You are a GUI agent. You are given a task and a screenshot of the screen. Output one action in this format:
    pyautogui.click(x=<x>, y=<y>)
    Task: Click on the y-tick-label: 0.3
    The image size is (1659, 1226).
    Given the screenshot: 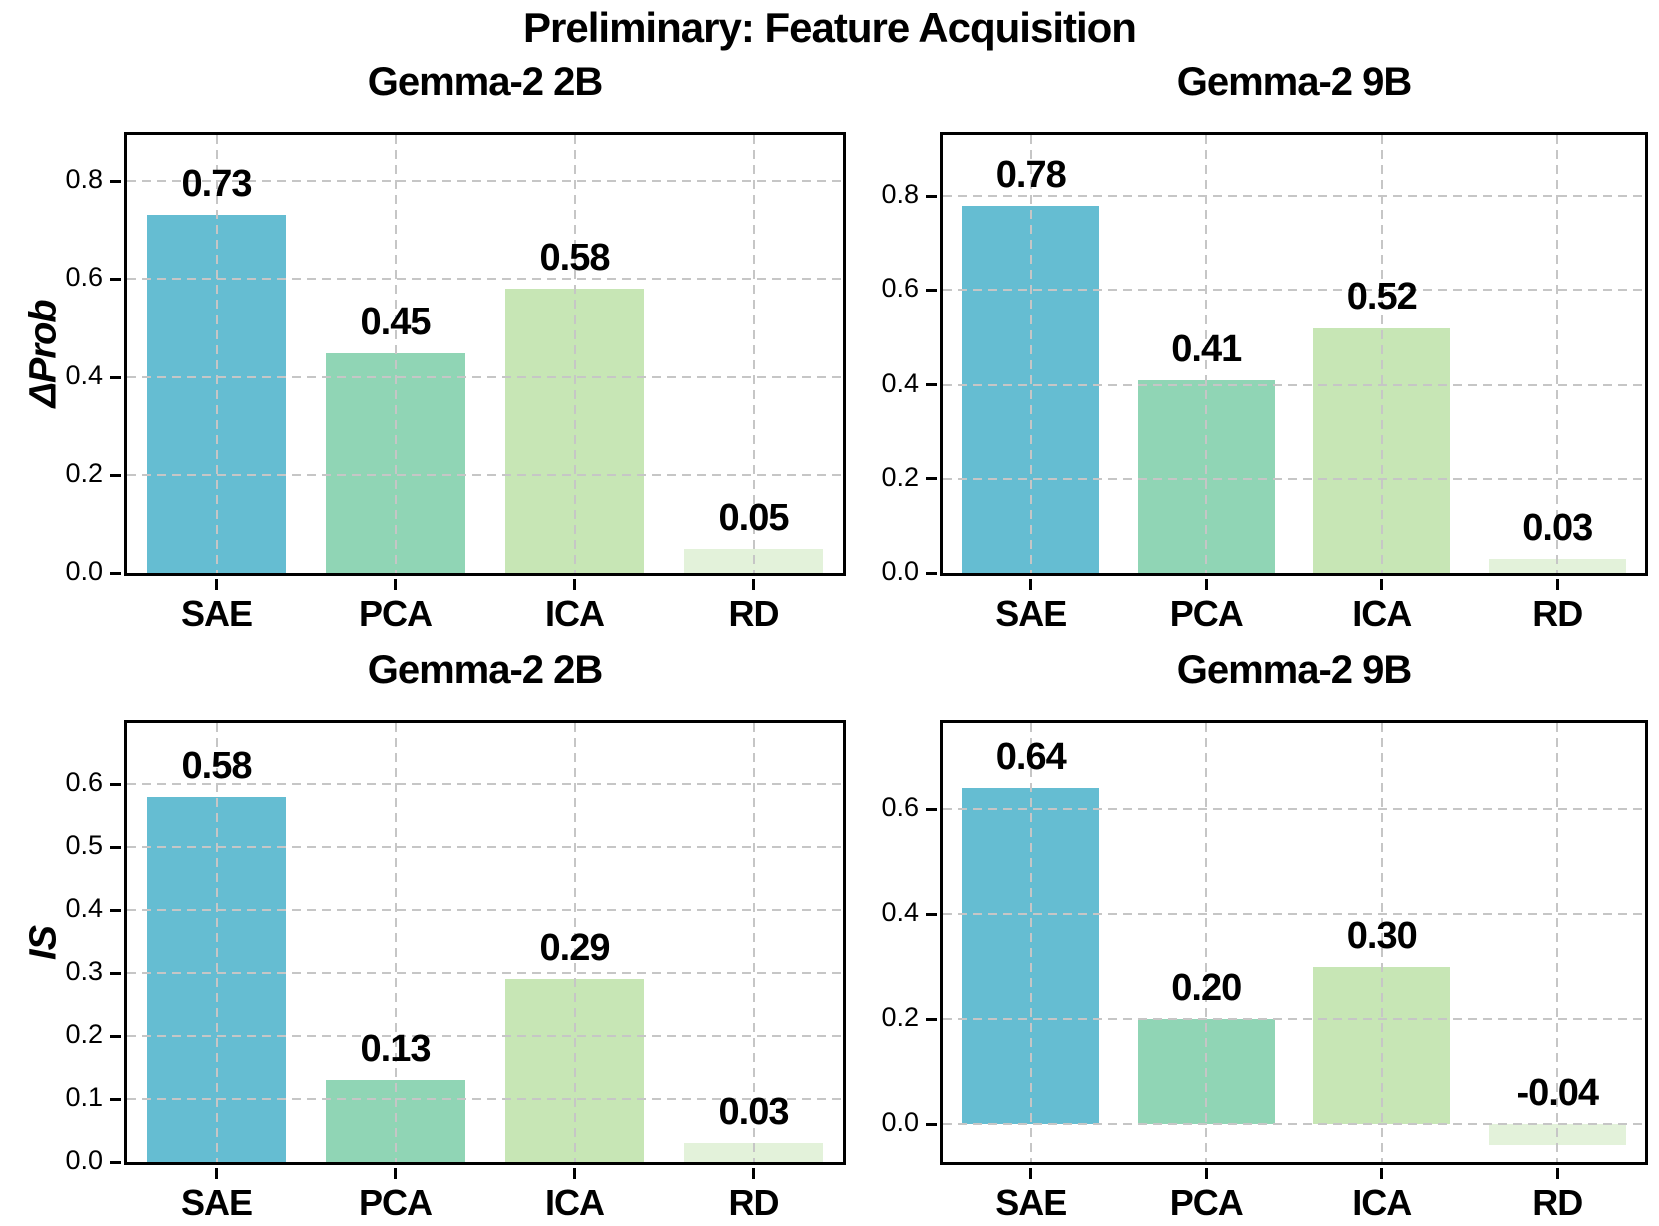 What is the action you would take?
    pyautogui.click(x=84, y=971)
    